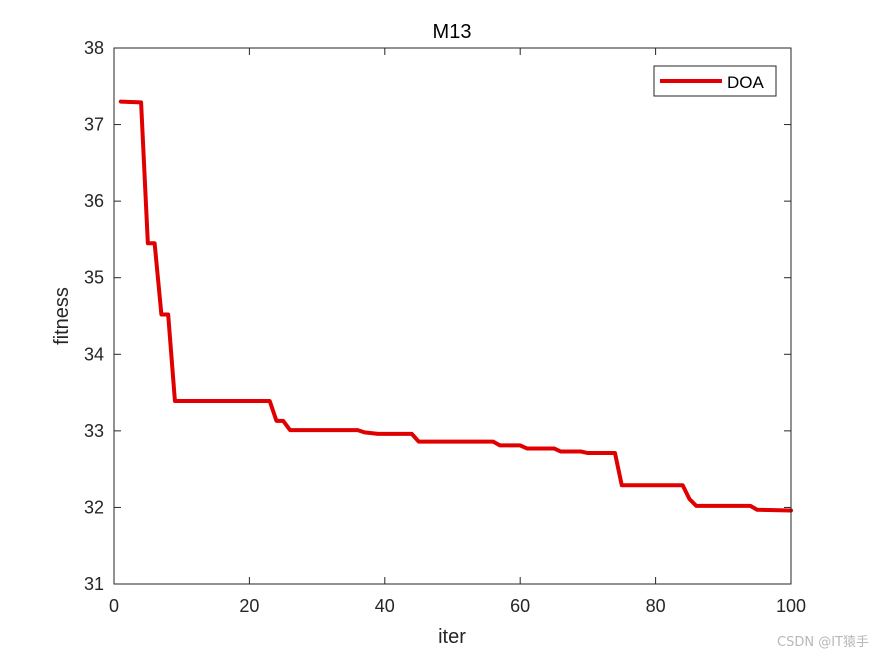 This screenshot has height=656, width=875. I want to click on y-tick-label: 32, so click(94, 507).